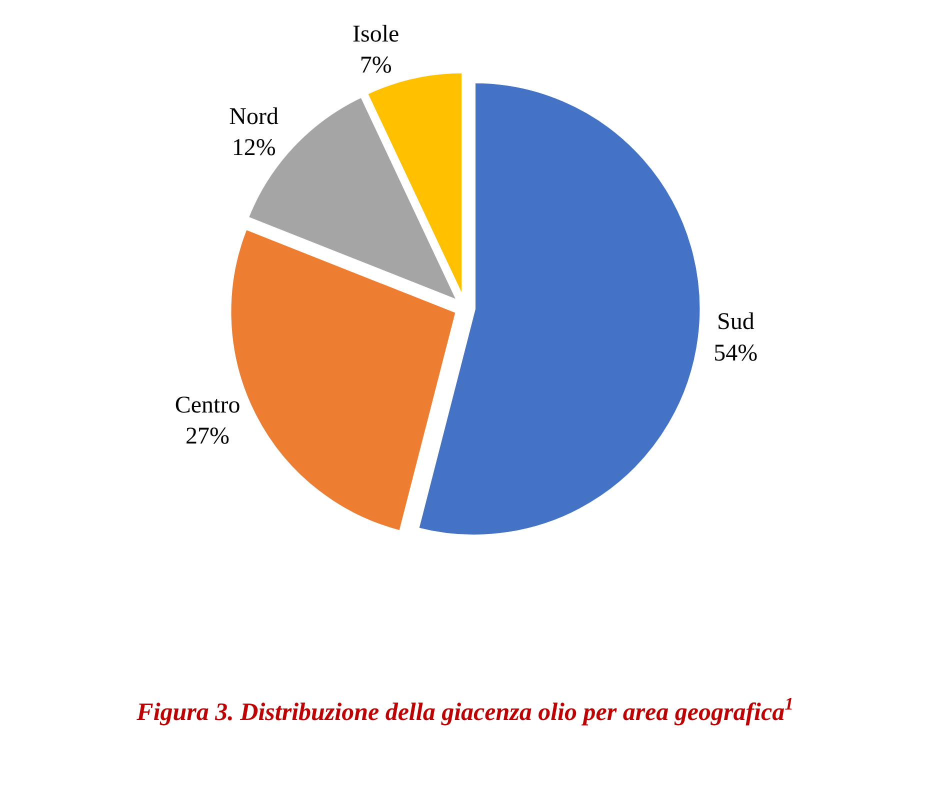 The image size is (930, 790). I want to click on slice-label: Nord, so click(253, 117).